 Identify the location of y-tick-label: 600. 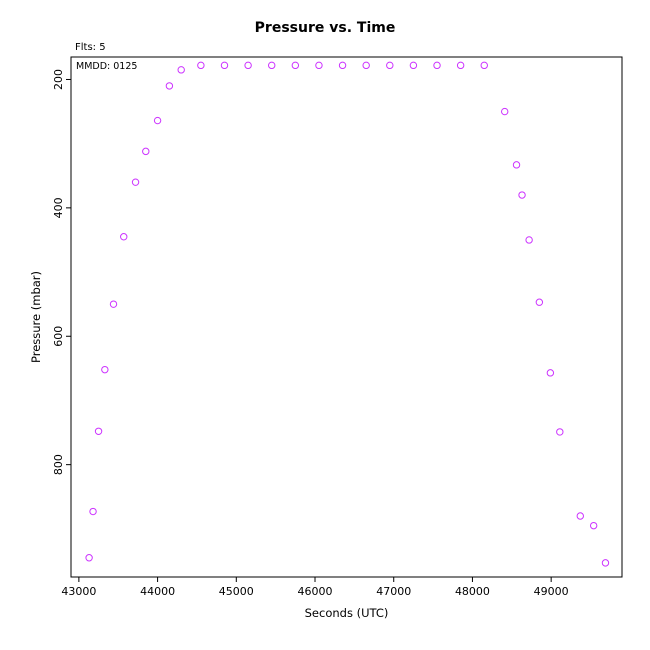
(58, 336).